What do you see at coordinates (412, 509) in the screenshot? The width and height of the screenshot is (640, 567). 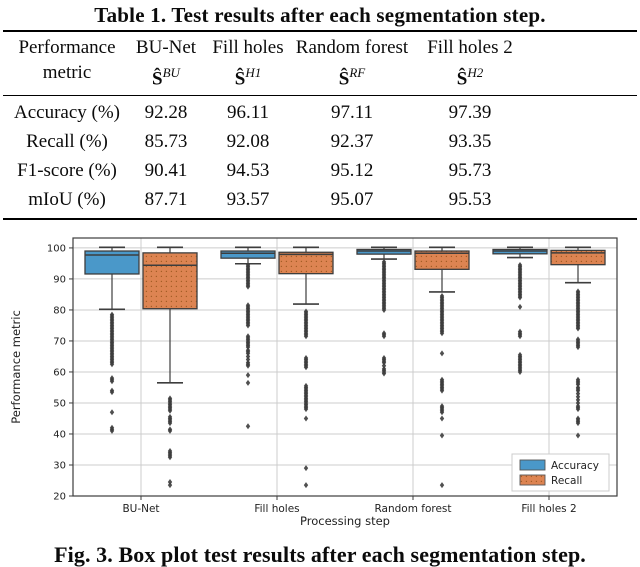 I see `x-tick-label: Random forest` at bounding box center [412, 509].